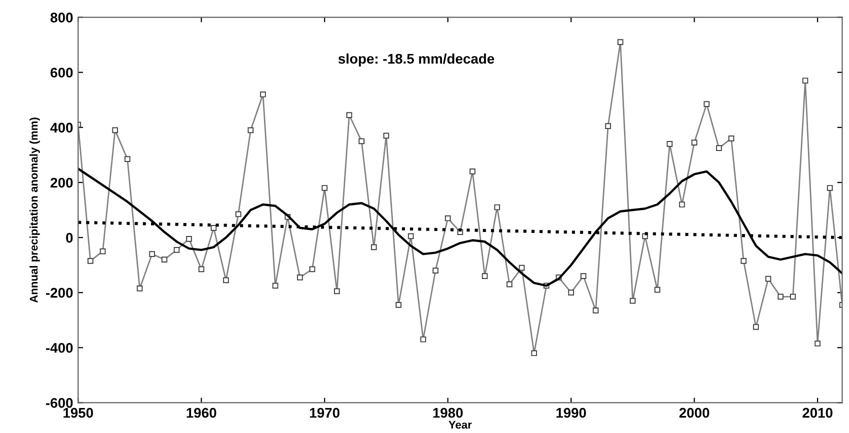 Image resolution: width=849 pixels, height=433 pixels. Describe the element at coordinates (416, 60) in the screenshot. I see `annotation: slope: -18.5 mm/decade` at that location.